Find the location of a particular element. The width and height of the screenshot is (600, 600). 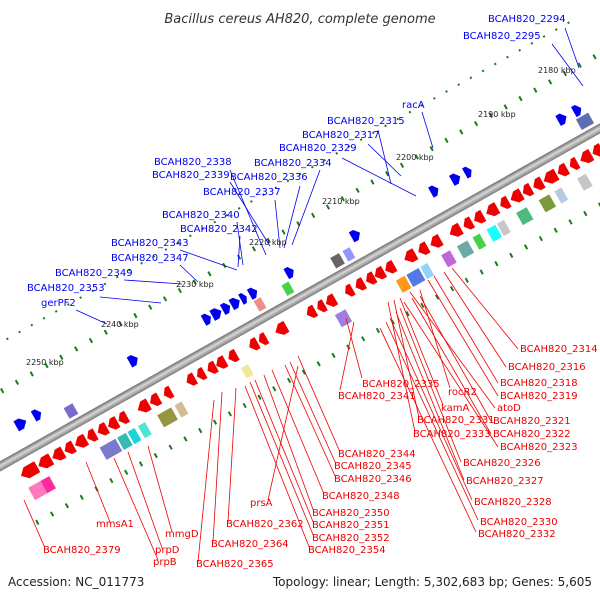

gene-label-reverse: BCAH820_2319 is located at coordinates (539, 396).